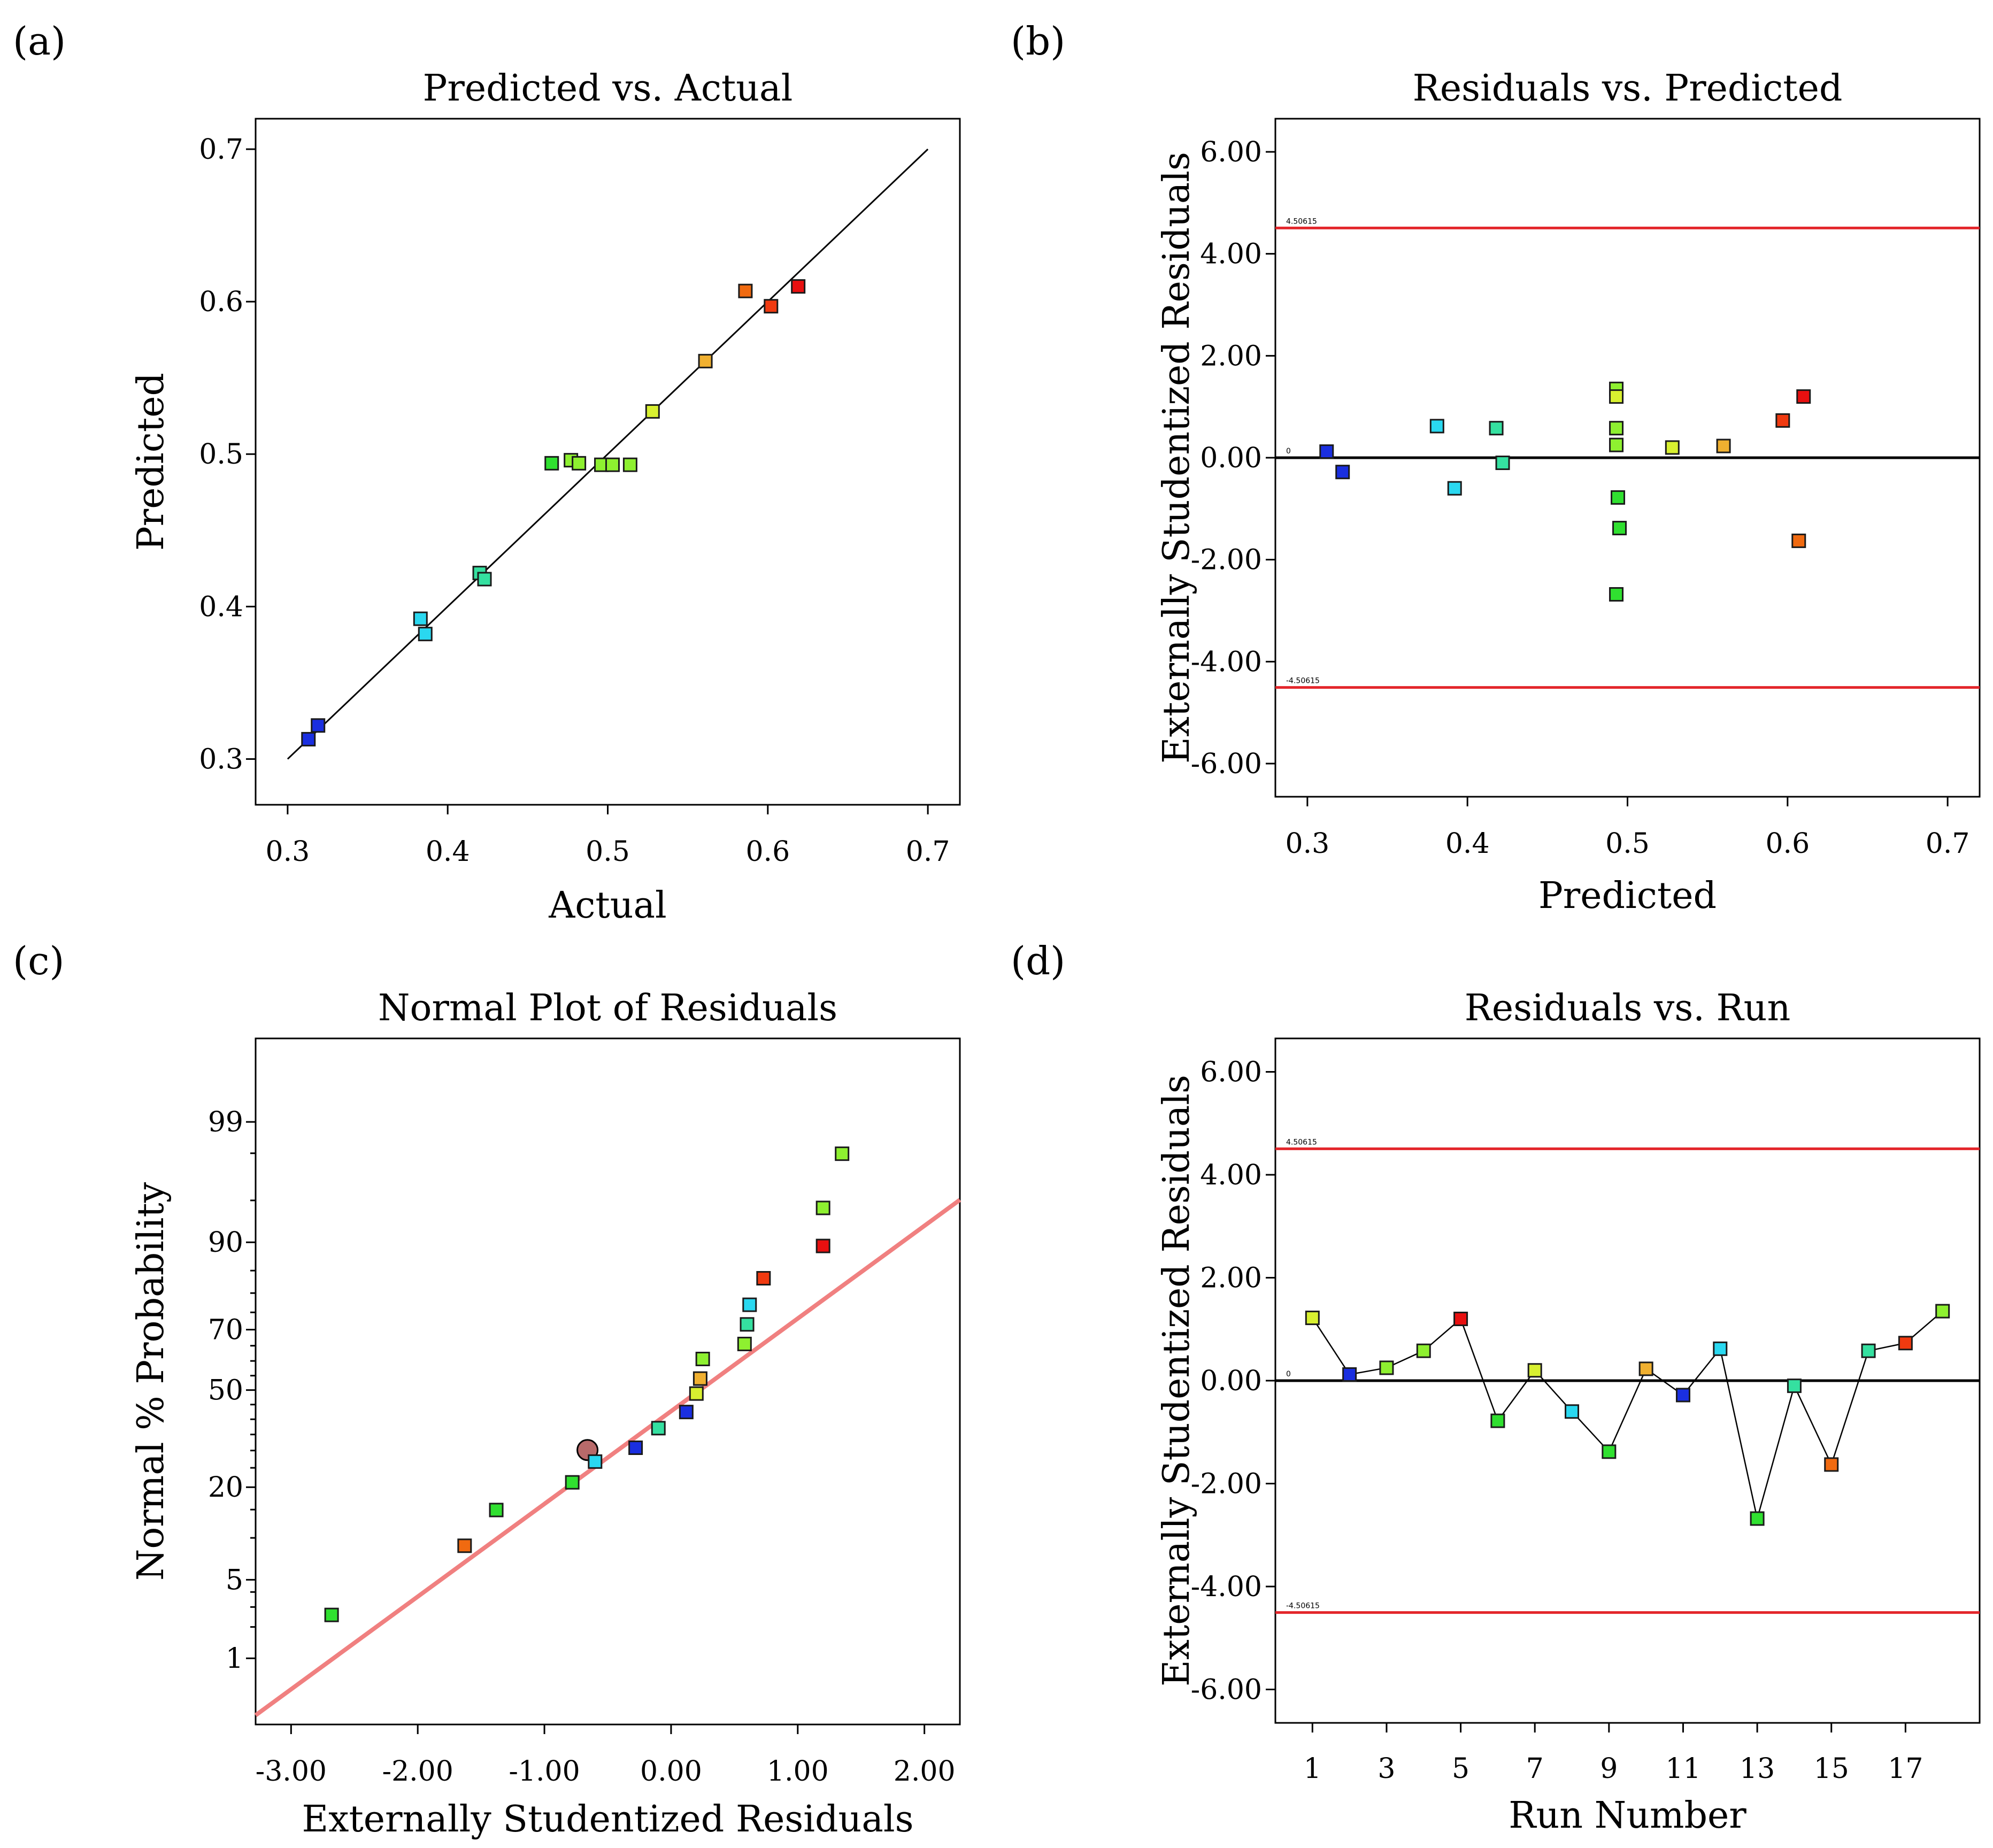  I want to click on y-tick-label: 0.3, so click(221, 759).